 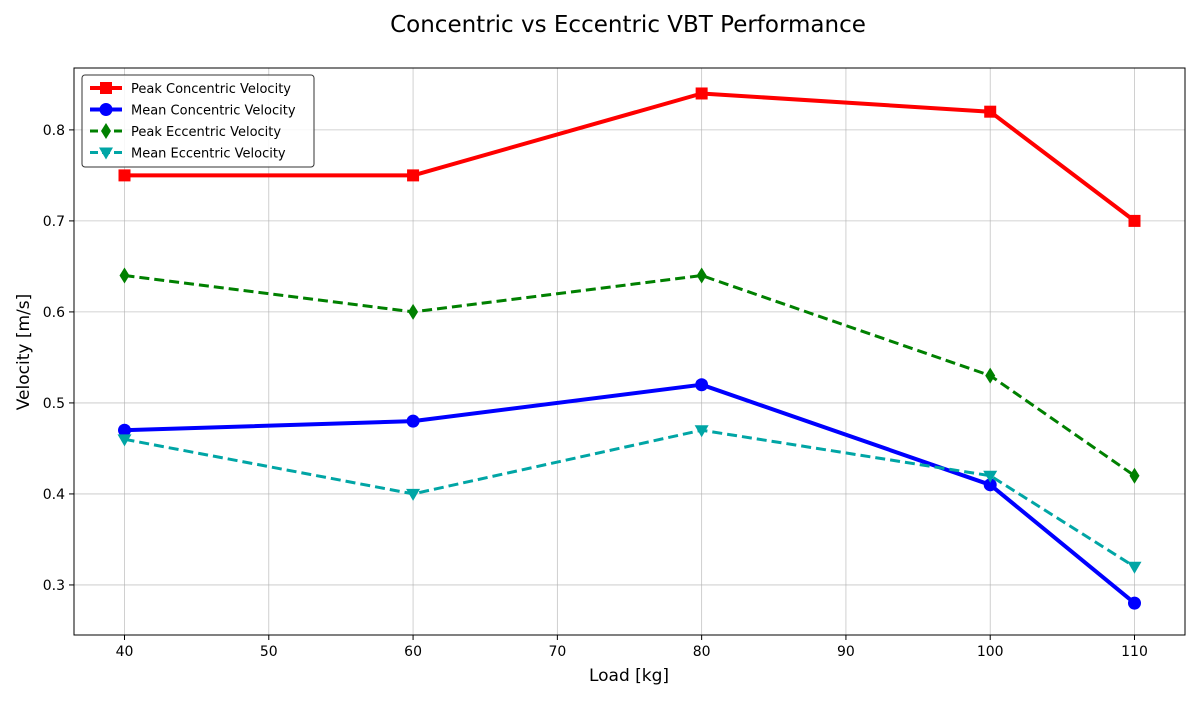 I want to click on y-tick-label: 0.5, so click(x=54, y=404).